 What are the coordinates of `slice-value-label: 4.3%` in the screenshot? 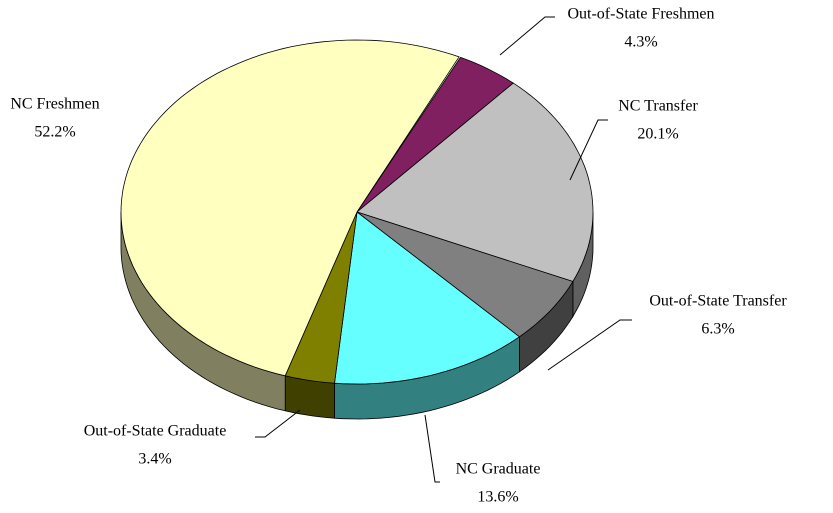 It's located at (640, 42).